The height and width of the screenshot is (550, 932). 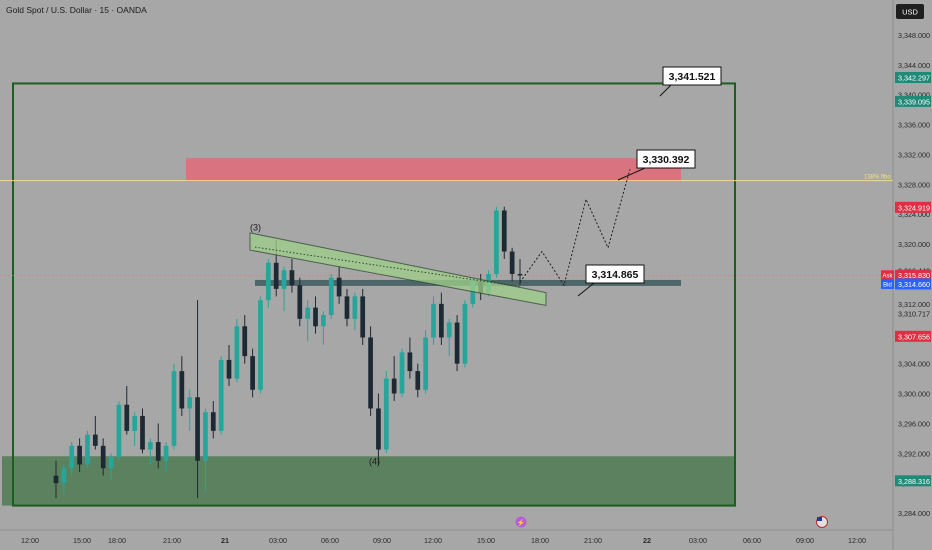 I want to click on price-tag-label: 3,288.316, so click(x=914, y=481).